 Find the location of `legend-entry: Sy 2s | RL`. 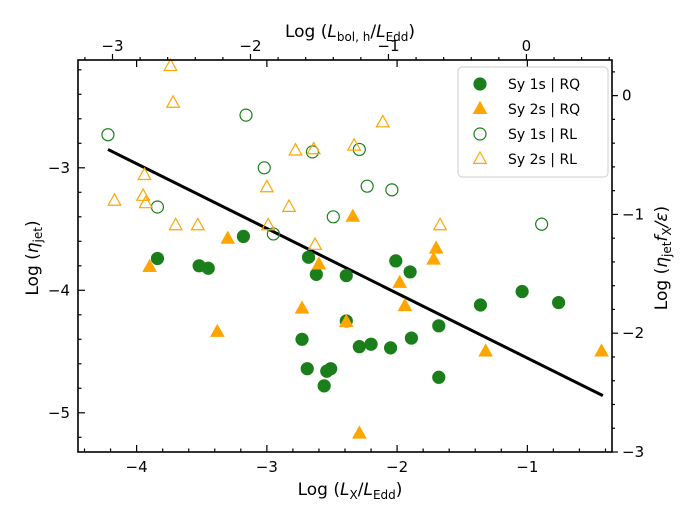

legend-entry: Sy 2s | RL is located at coordinates (524, 159).